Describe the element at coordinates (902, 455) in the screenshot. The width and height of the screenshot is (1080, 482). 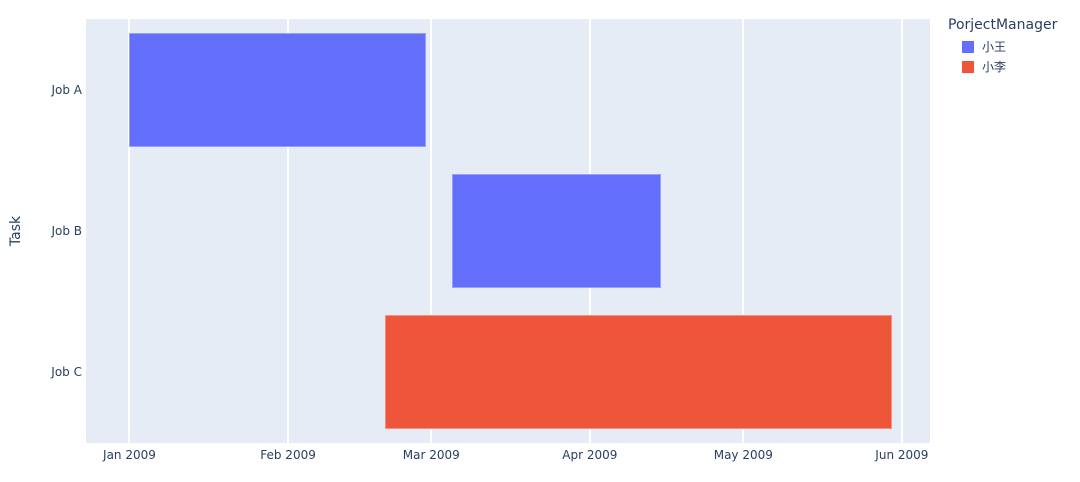
I see `x-tick-label: Jun 2009` at that location.